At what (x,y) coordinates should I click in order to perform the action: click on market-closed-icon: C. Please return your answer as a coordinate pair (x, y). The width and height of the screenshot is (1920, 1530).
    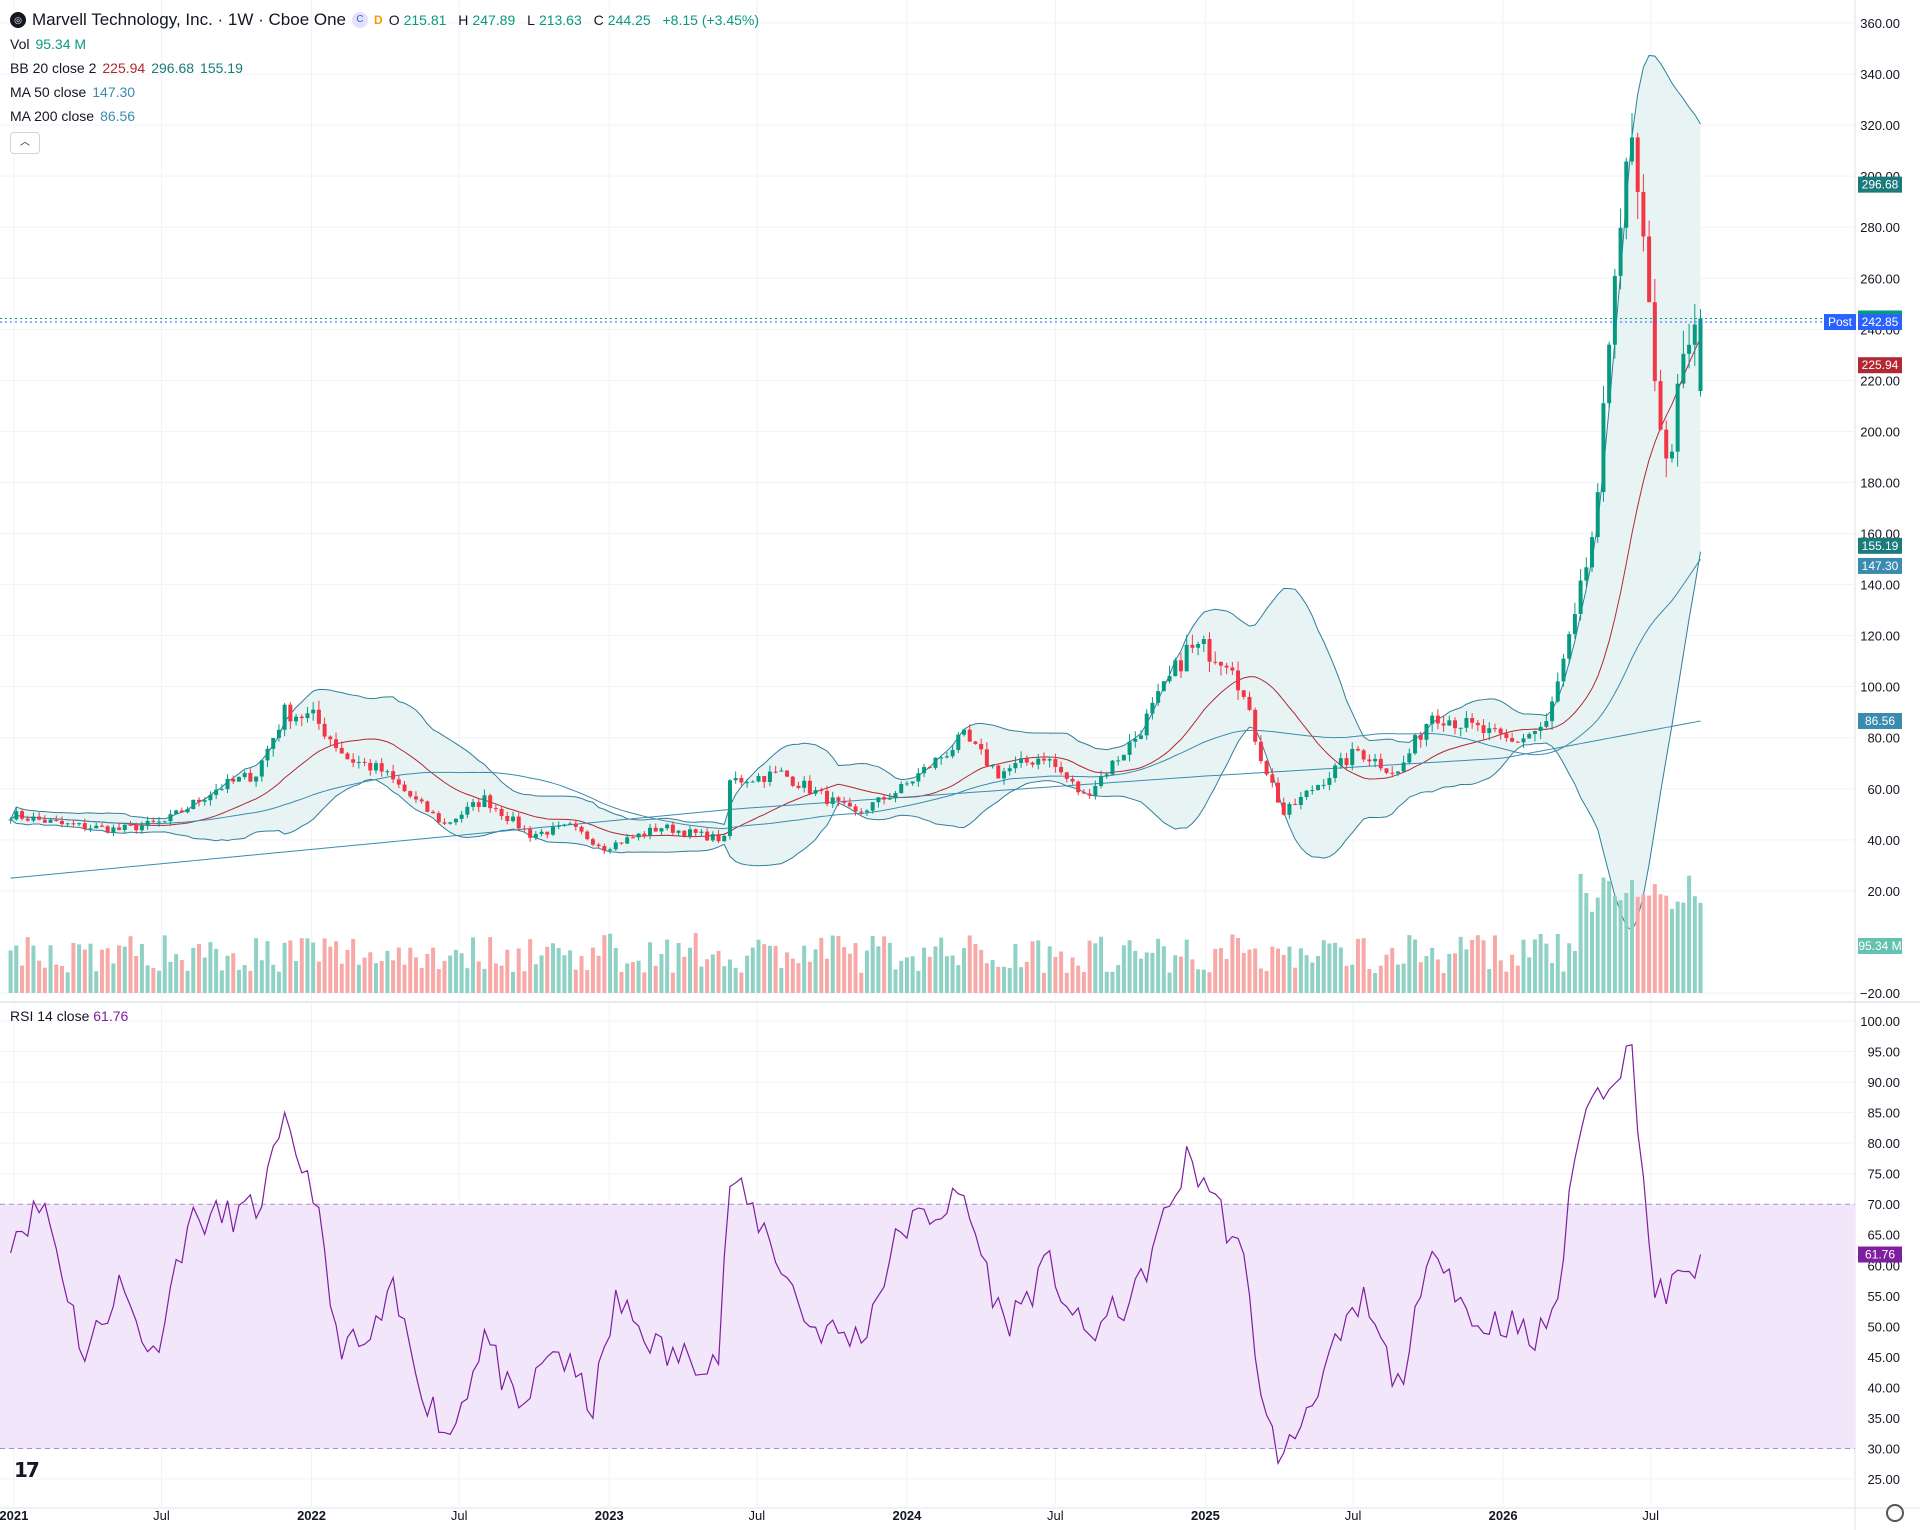
    Looking at the image, I should click on (360, 20).